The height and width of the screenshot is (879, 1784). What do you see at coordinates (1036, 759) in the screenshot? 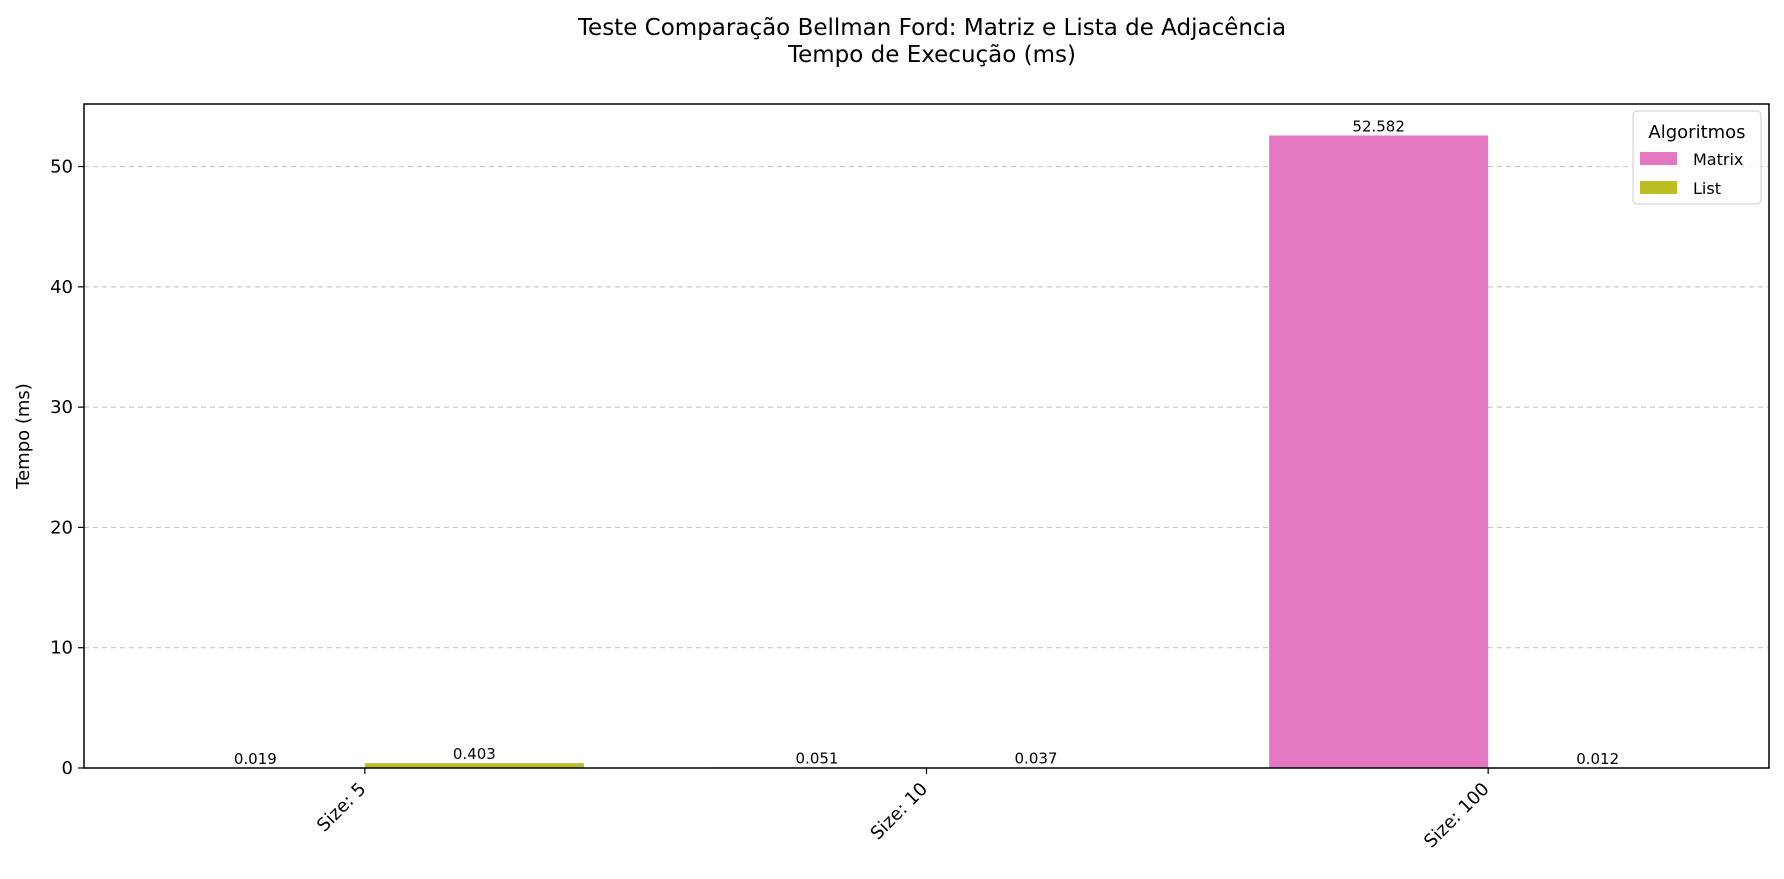
I see `data-label-list: 0.037` at bounding box center [1036, 759].